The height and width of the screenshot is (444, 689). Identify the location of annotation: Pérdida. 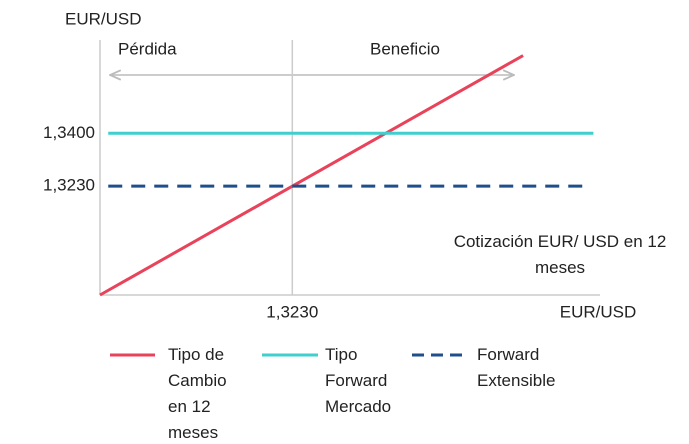
(147, 48).